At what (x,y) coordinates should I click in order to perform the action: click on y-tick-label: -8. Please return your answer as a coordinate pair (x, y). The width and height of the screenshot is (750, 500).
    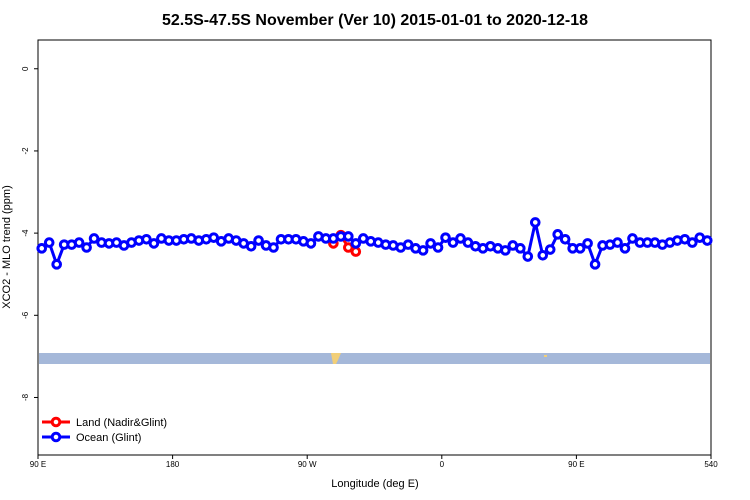
    Looking at the image, I should click on (25, 397).